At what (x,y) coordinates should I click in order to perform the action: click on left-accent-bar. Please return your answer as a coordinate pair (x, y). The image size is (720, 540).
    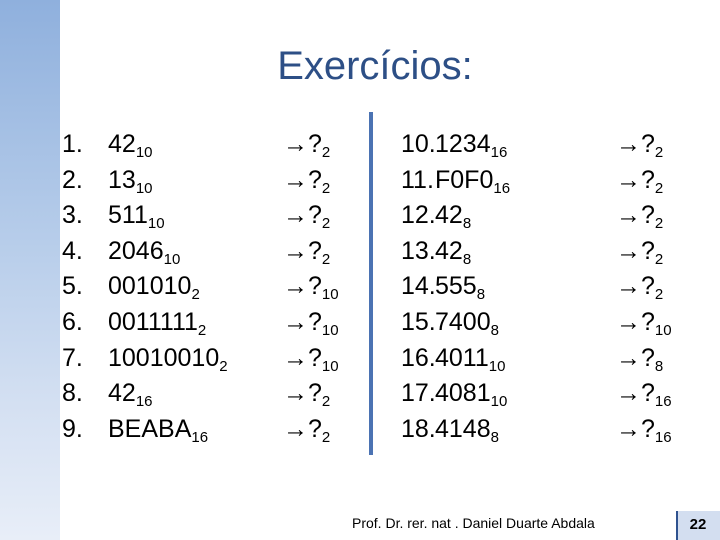
    Looking at the image, I should click on (30, 270).